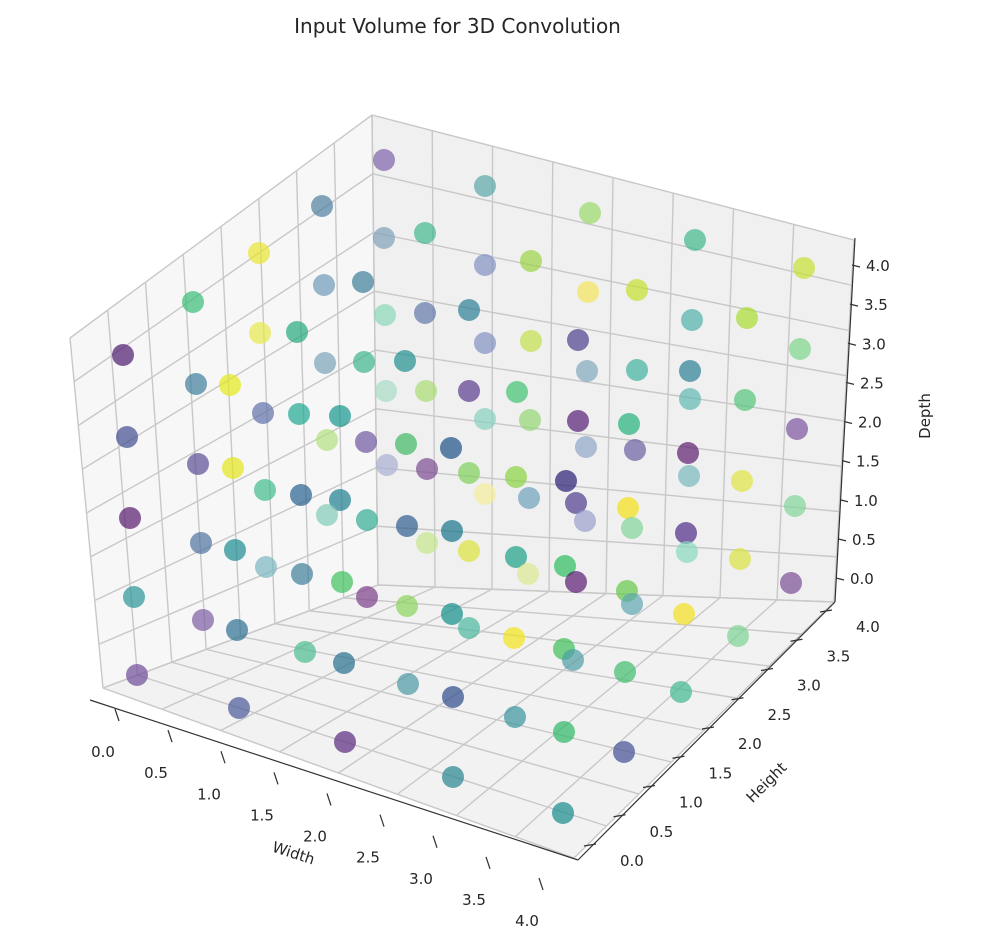 This screenshot has width=1002, height=934. I want to click on x-tick-label: 1.5, so click(262, 815).